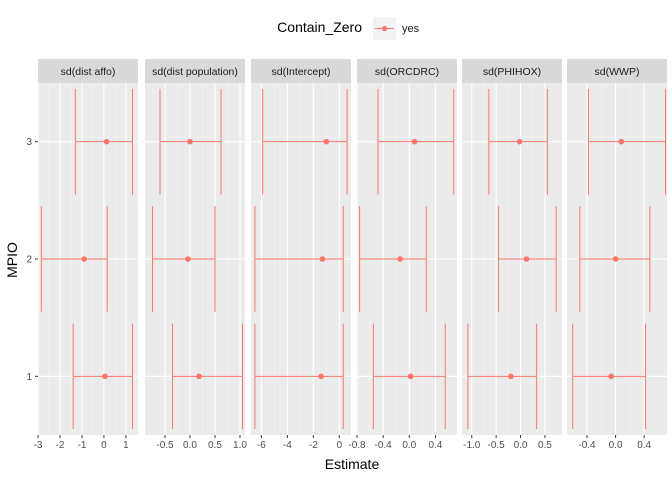 The height and width of the screenshot is (485, 672). What do you see at coordinates (287, 445) in the screenshot?
I see `x-tick-label: -4` at bounding box center [287, 445].